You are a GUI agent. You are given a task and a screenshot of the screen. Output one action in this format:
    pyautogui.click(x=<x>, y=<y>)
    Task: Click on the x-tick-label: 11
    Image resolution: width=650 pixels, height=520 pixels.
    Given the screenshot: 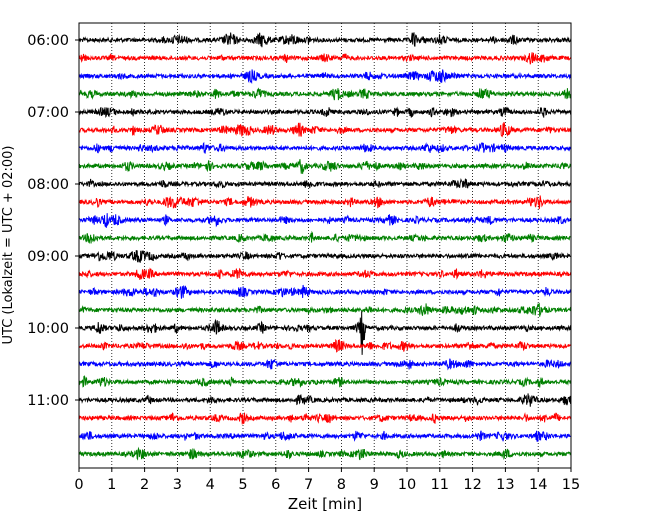 What is the action you would take?
    pyautogui.click(x=440, y=485)
    